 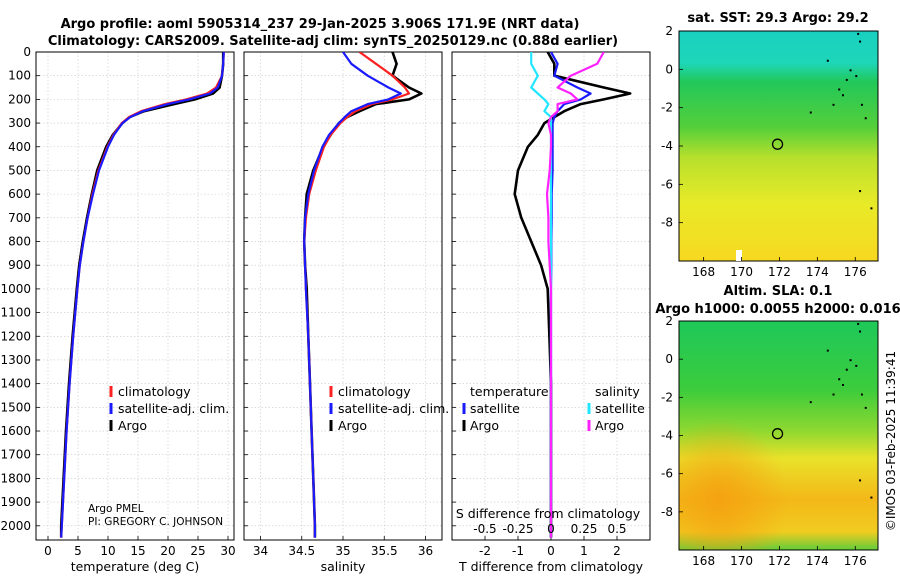 What do you see at coordinates (484, 425) in the screenshot?
I see `diff-legend-t-argo-label: Argo` at bounding box center [484, 425].